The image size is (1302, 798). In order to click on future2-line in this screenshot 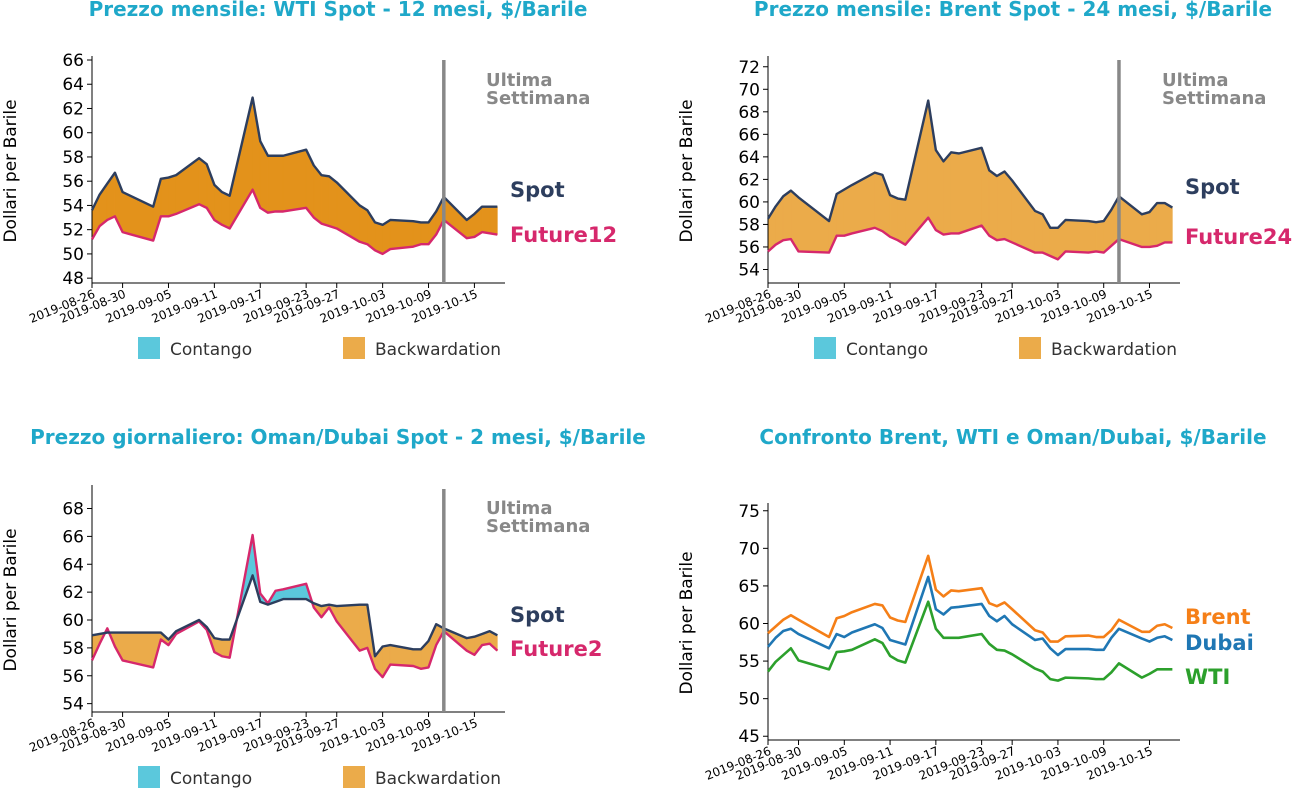, I will do `click(294, 606)`.